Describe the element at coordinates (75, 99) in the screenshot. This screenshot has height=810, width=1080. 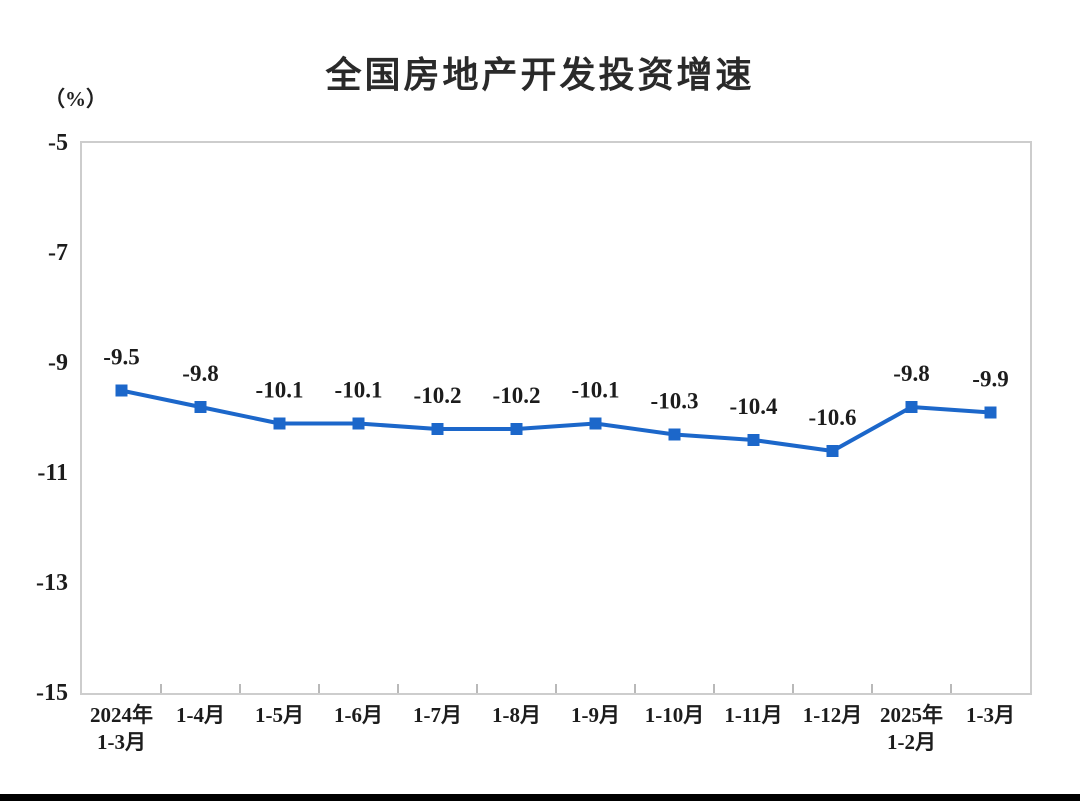
I see `y-axis-unit-label: （%）` at that location.